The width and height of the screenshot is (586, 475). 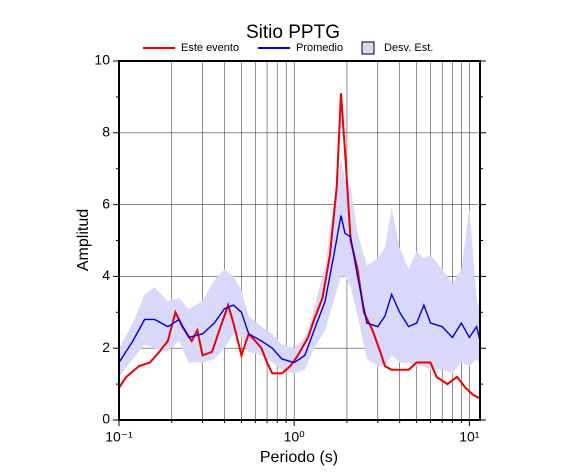 What do you see at coordinates (83, 240) in the screenshot?
I see `y-axis-label: Amplitud` at bounding box center [83, 240].